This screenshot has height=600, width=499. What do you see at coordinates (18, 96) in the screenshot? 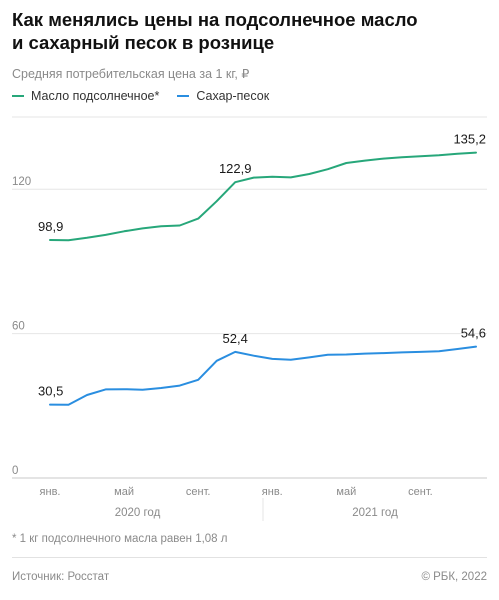
I see `legend-swatch-oil` at bounding box center [18, 96].